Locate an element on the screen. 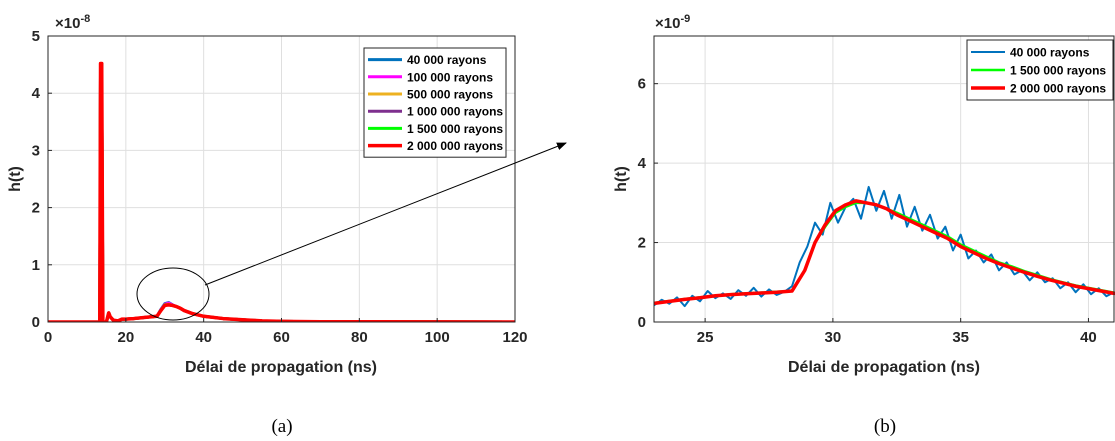 The image size is (1115, 441). x-axis-label-b: Délai de propagation (ns) is located at coordinates (884, 367).